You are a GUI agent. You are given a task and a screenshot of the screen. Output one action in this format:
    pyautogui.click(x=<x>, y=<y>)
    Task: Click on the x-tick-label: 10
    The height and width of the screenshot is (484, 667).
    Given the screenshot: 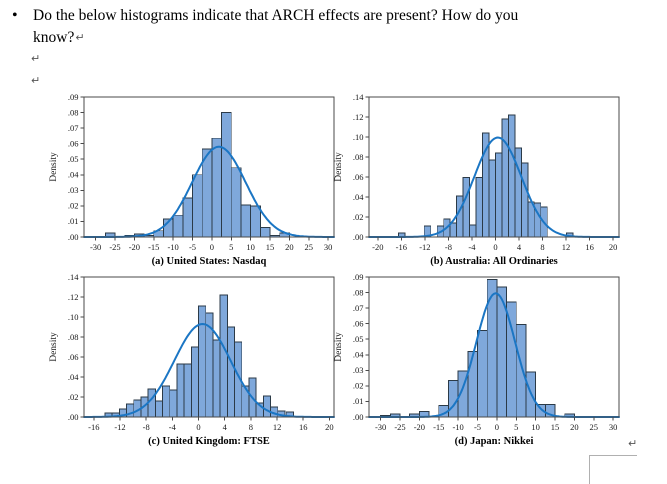 What is the action you would take?
    pyautogui.click(x=250, y=247)
    